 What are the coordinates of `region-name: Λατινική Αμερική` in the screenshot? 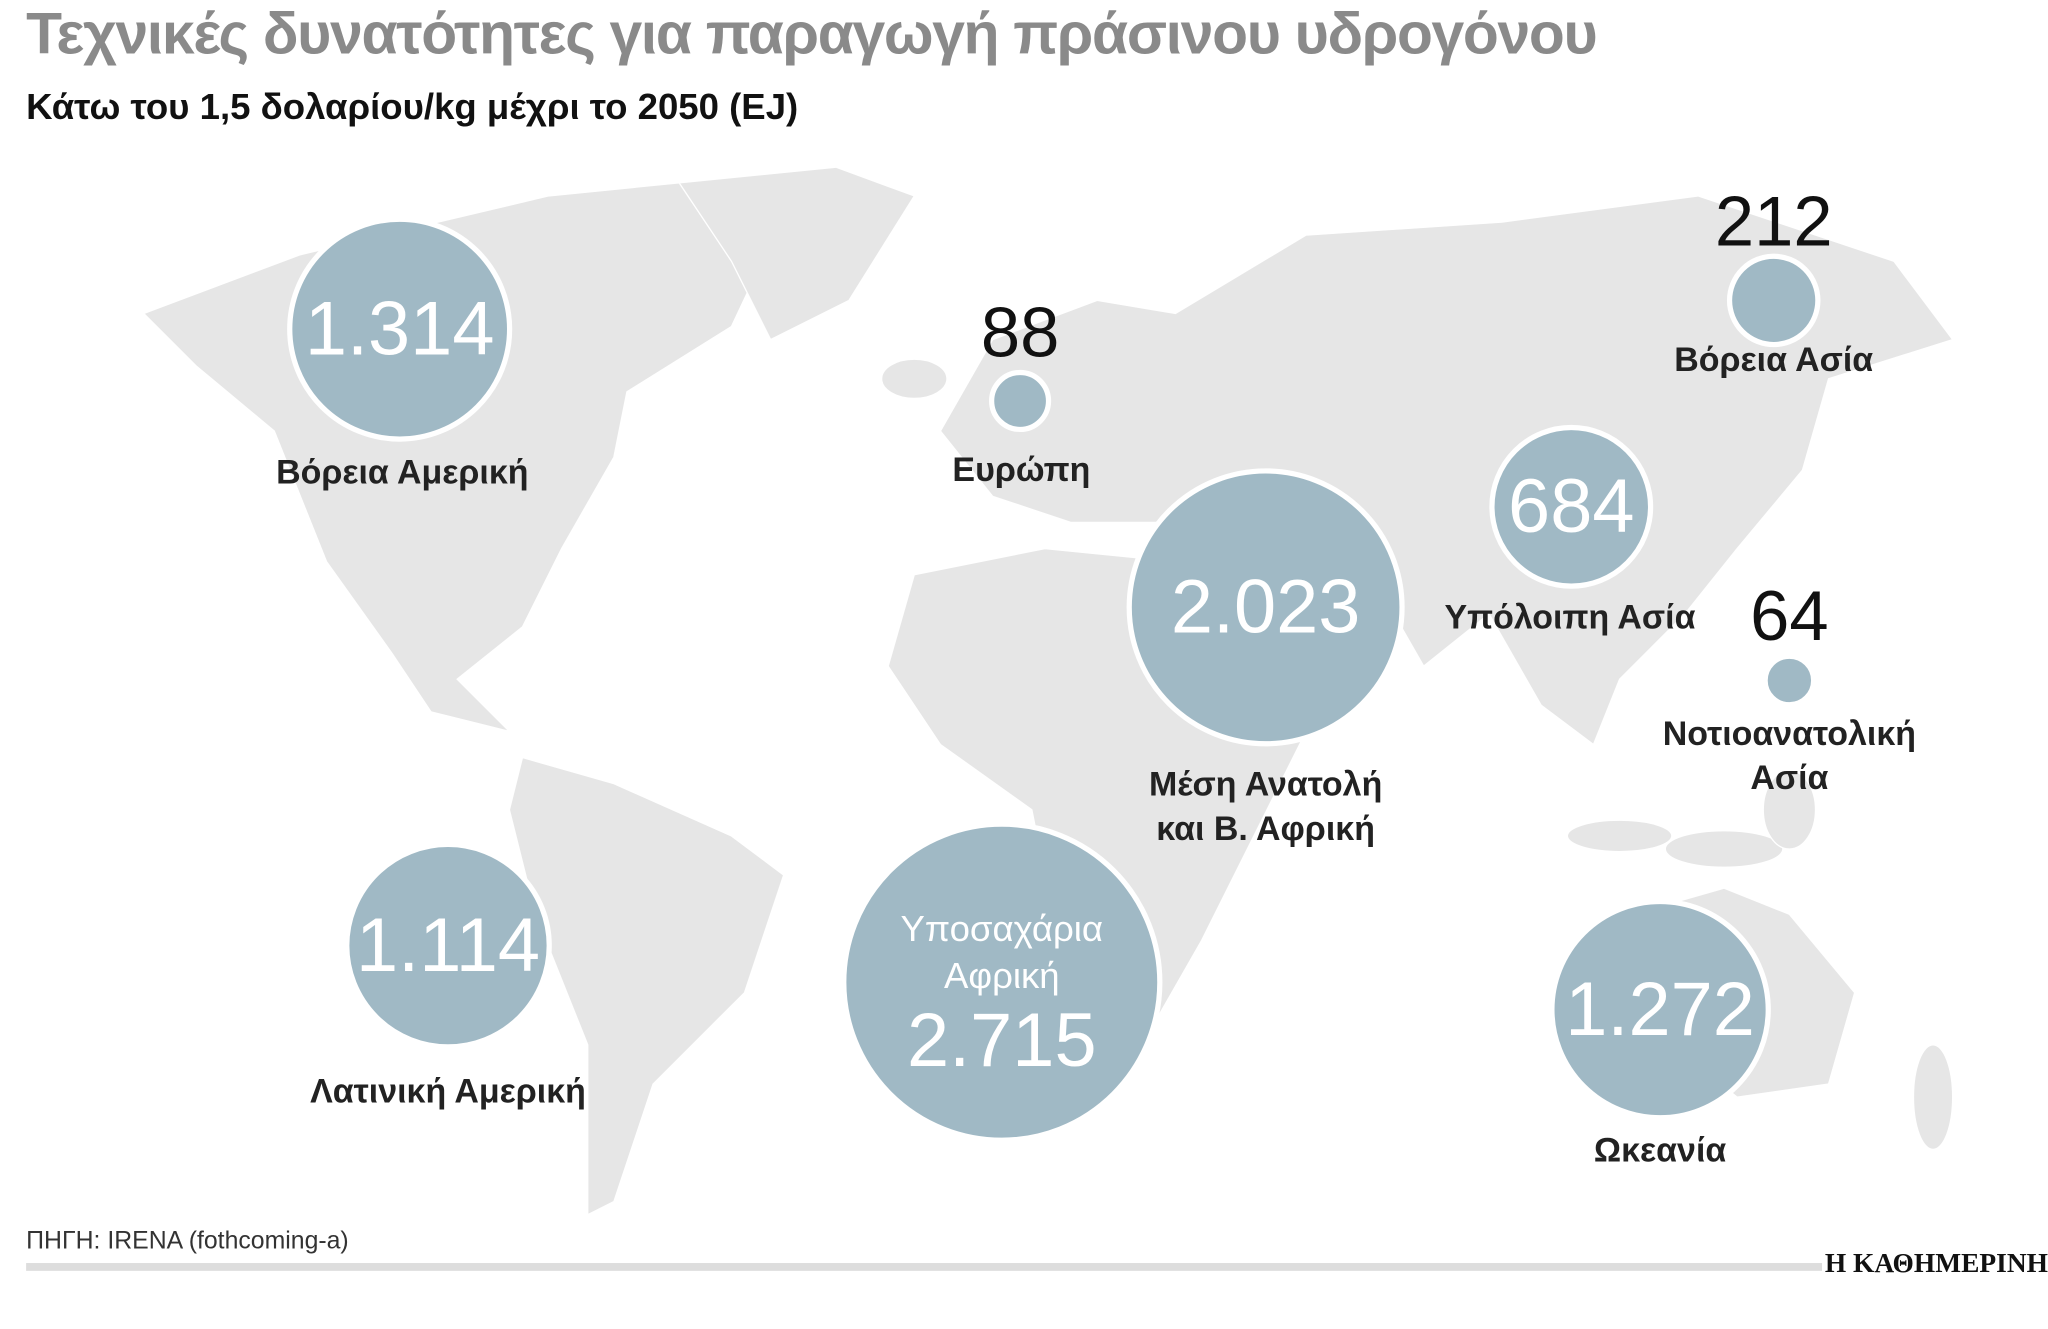 It's located at (448, 1091).